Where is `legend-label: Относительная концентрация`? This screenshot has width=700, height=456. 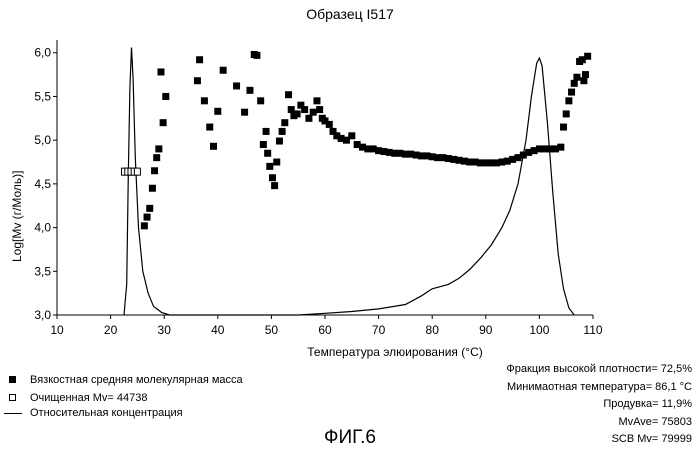 legend-label: Относительная концентрация is located at coordinates (106, 413).